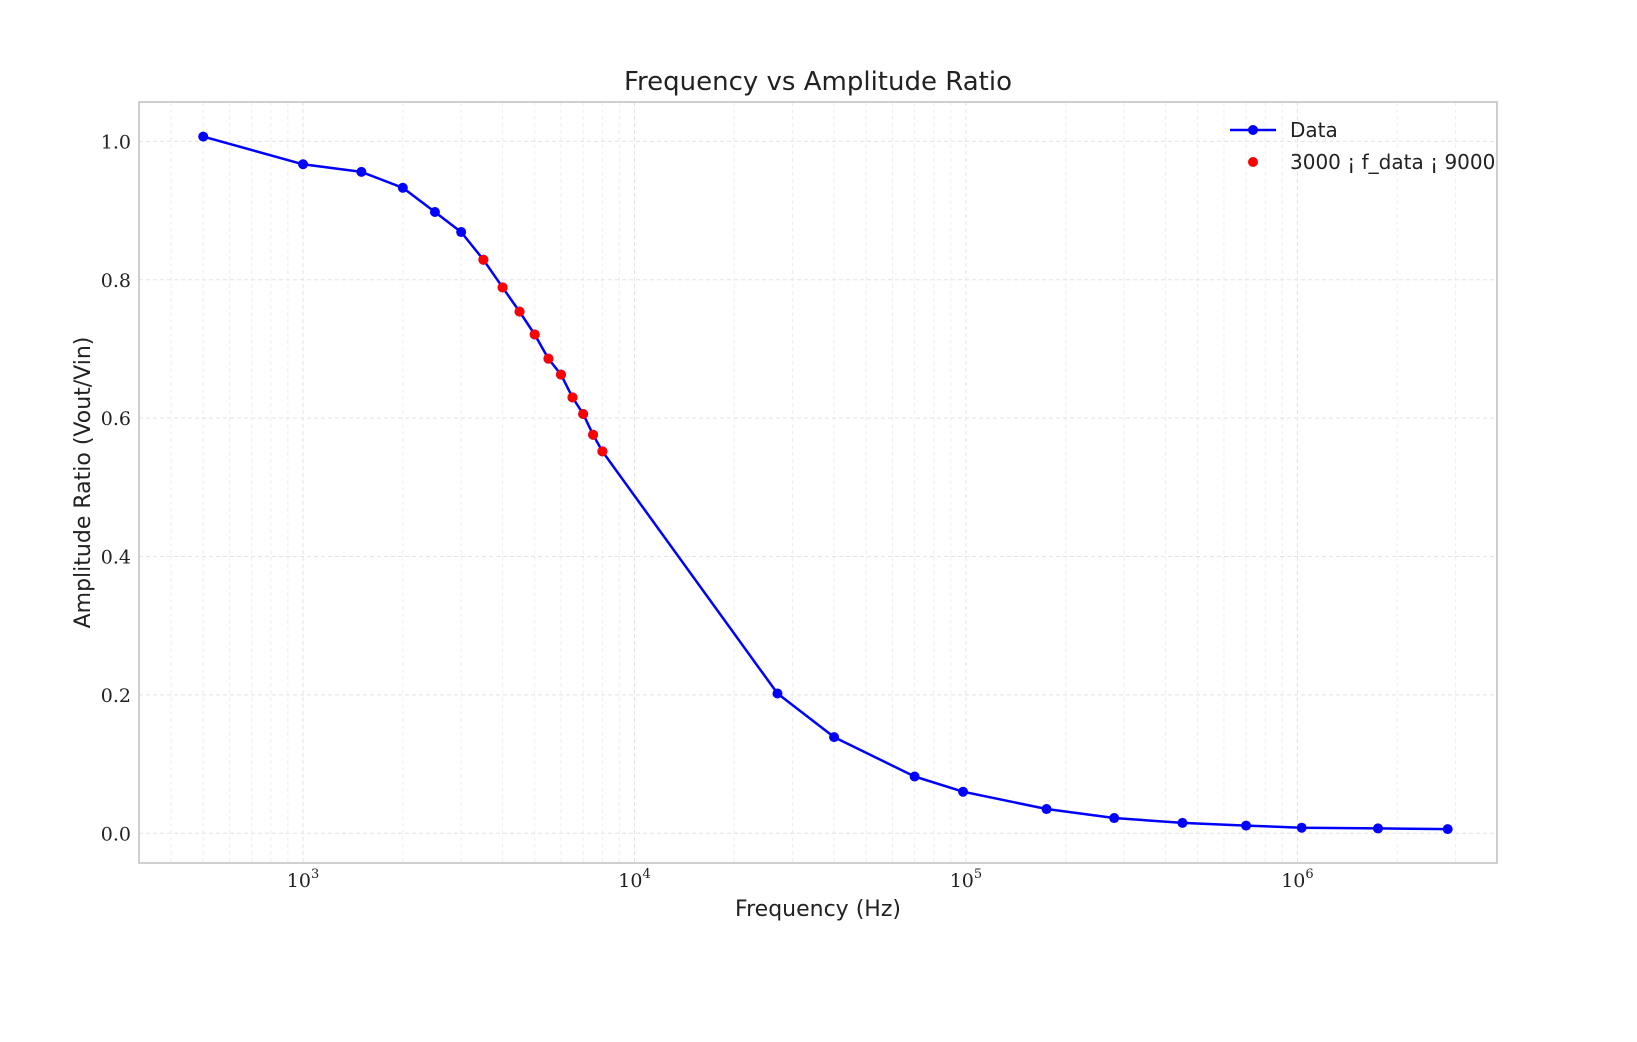  What do you see at coordinates (1392, 162) in the screenshot?
I see `legend-label-highlight: 3000 ¡ f_data ¡ 9000` at bounding box center [1392, 162].